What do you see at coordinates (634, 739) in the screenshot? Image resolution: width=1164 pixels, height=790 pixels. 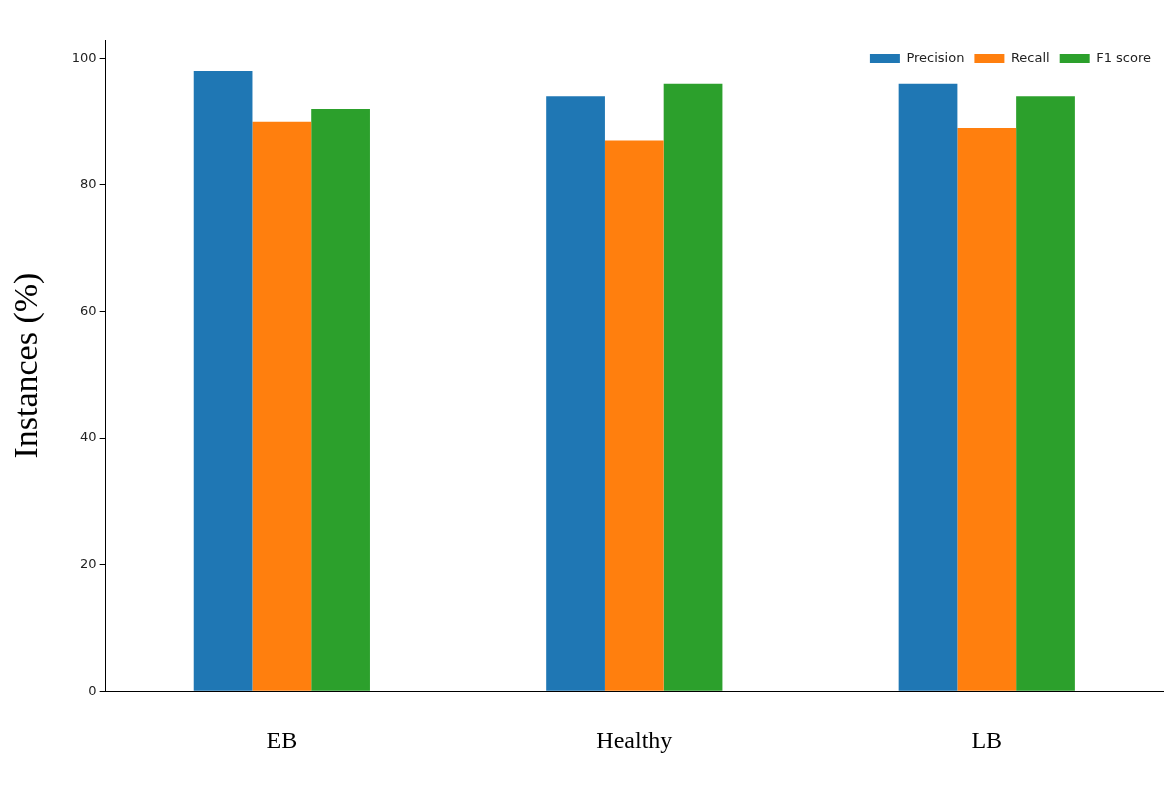 I see `x-tick-label: Healthy` at bounding box center [634, 739].